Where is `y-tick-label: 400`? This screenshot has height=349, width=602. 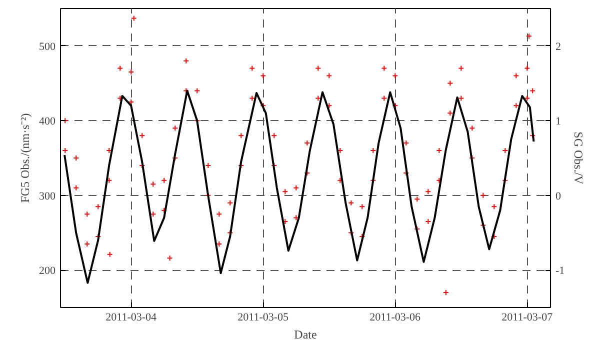
y-tick-label: 400 is located at coordinates (47, 122).